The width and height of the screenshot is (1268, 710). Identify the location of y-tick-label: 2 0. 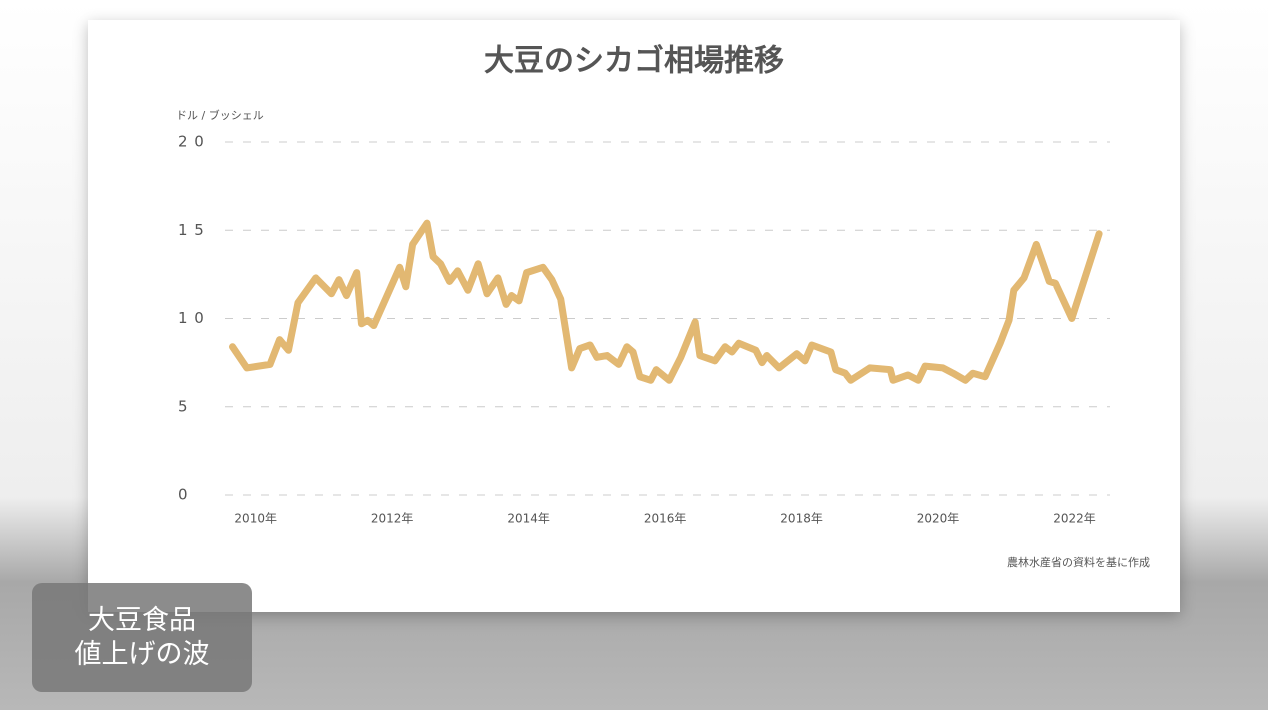
(191, 142).